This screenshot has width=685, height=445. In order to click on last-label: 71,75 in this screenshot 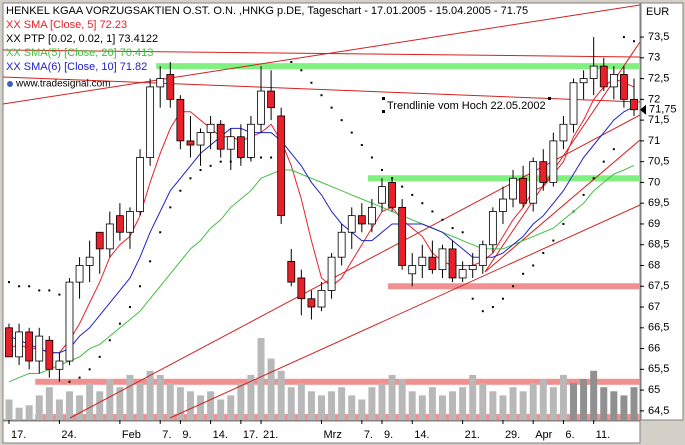, I will do `click(663, 110)`.